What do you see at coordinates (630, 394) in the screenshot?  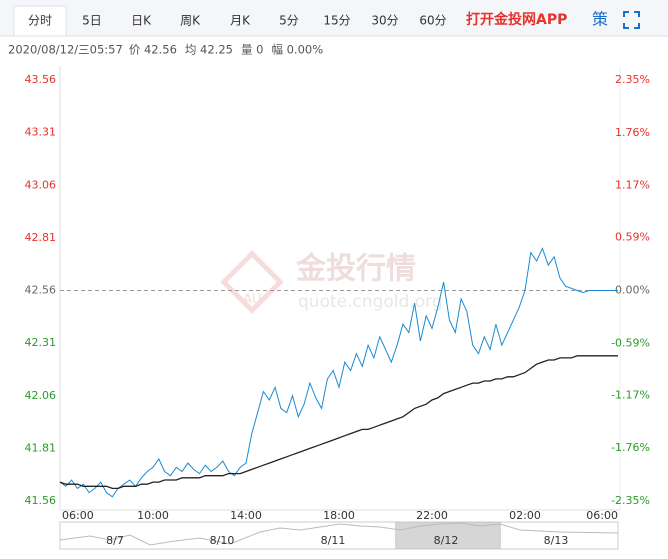 I see `y2-tick-label: -1.17%` at bounding box center [630, 394].